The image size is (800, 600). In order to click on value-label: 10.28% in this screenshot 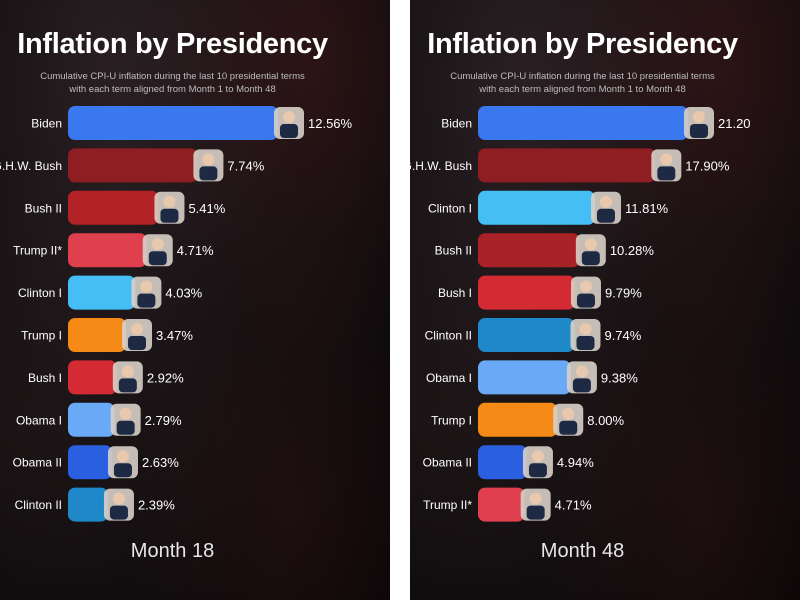, I will do `click(632, 250)`.